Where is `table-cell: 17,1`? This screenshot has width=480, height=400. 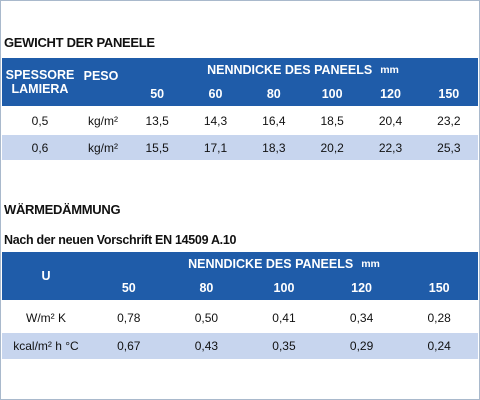 table-cell: 17,1 is located at coordinates (215, 147).